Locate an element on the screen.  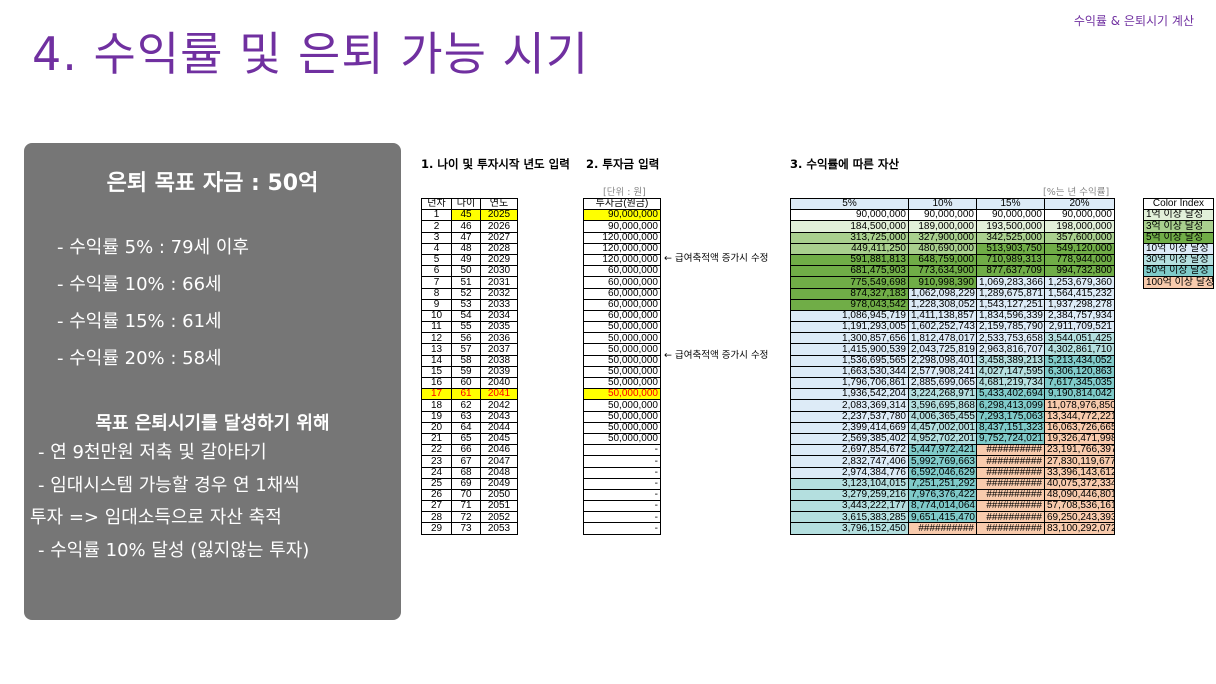
cell-age: 61 is located at coordinates (466, 394).